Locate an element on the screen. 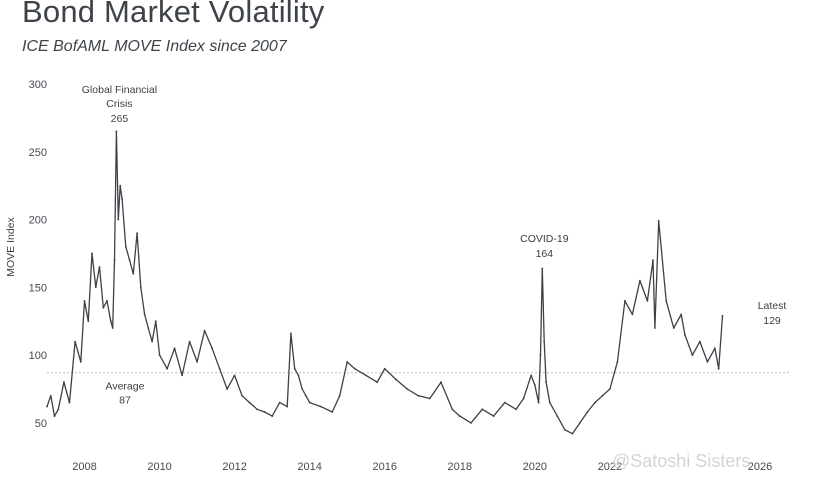 The image size is (829, 487). annotation-latest-value: 129 is located at coordinates (772, 321).